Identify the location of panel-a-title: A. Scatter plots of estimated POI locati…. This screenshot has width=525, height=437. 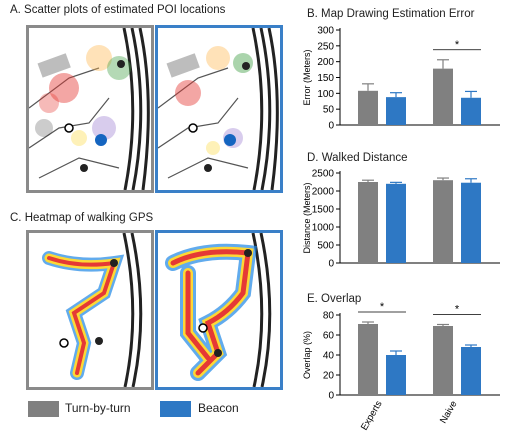
(118, 10).